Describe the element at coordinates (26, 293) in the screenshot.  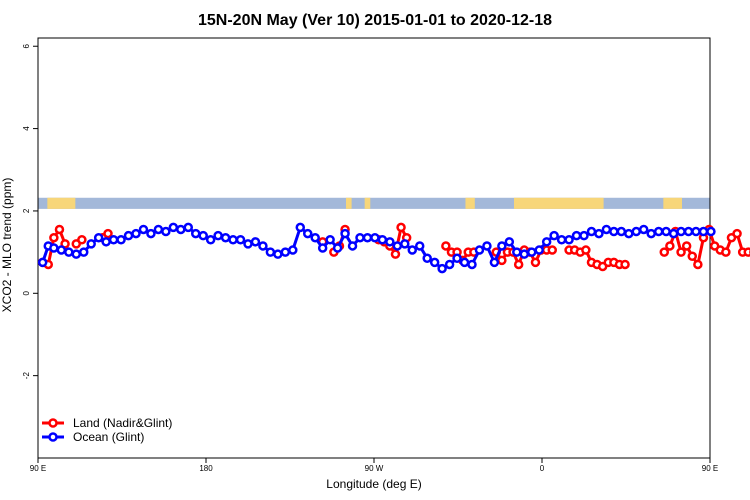
I see `y-tick-label: 0` at that location.